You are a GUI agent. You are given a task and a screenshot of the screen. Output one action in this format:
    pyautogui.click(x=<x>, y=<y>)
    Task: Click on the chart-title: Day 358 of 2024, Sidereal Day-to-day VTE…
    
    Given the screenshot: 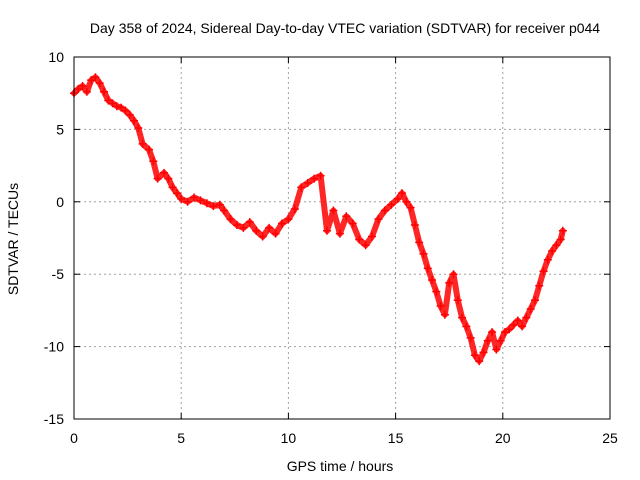 What is the action you would take?
    pyautogui.click(x=345, y=28)
    